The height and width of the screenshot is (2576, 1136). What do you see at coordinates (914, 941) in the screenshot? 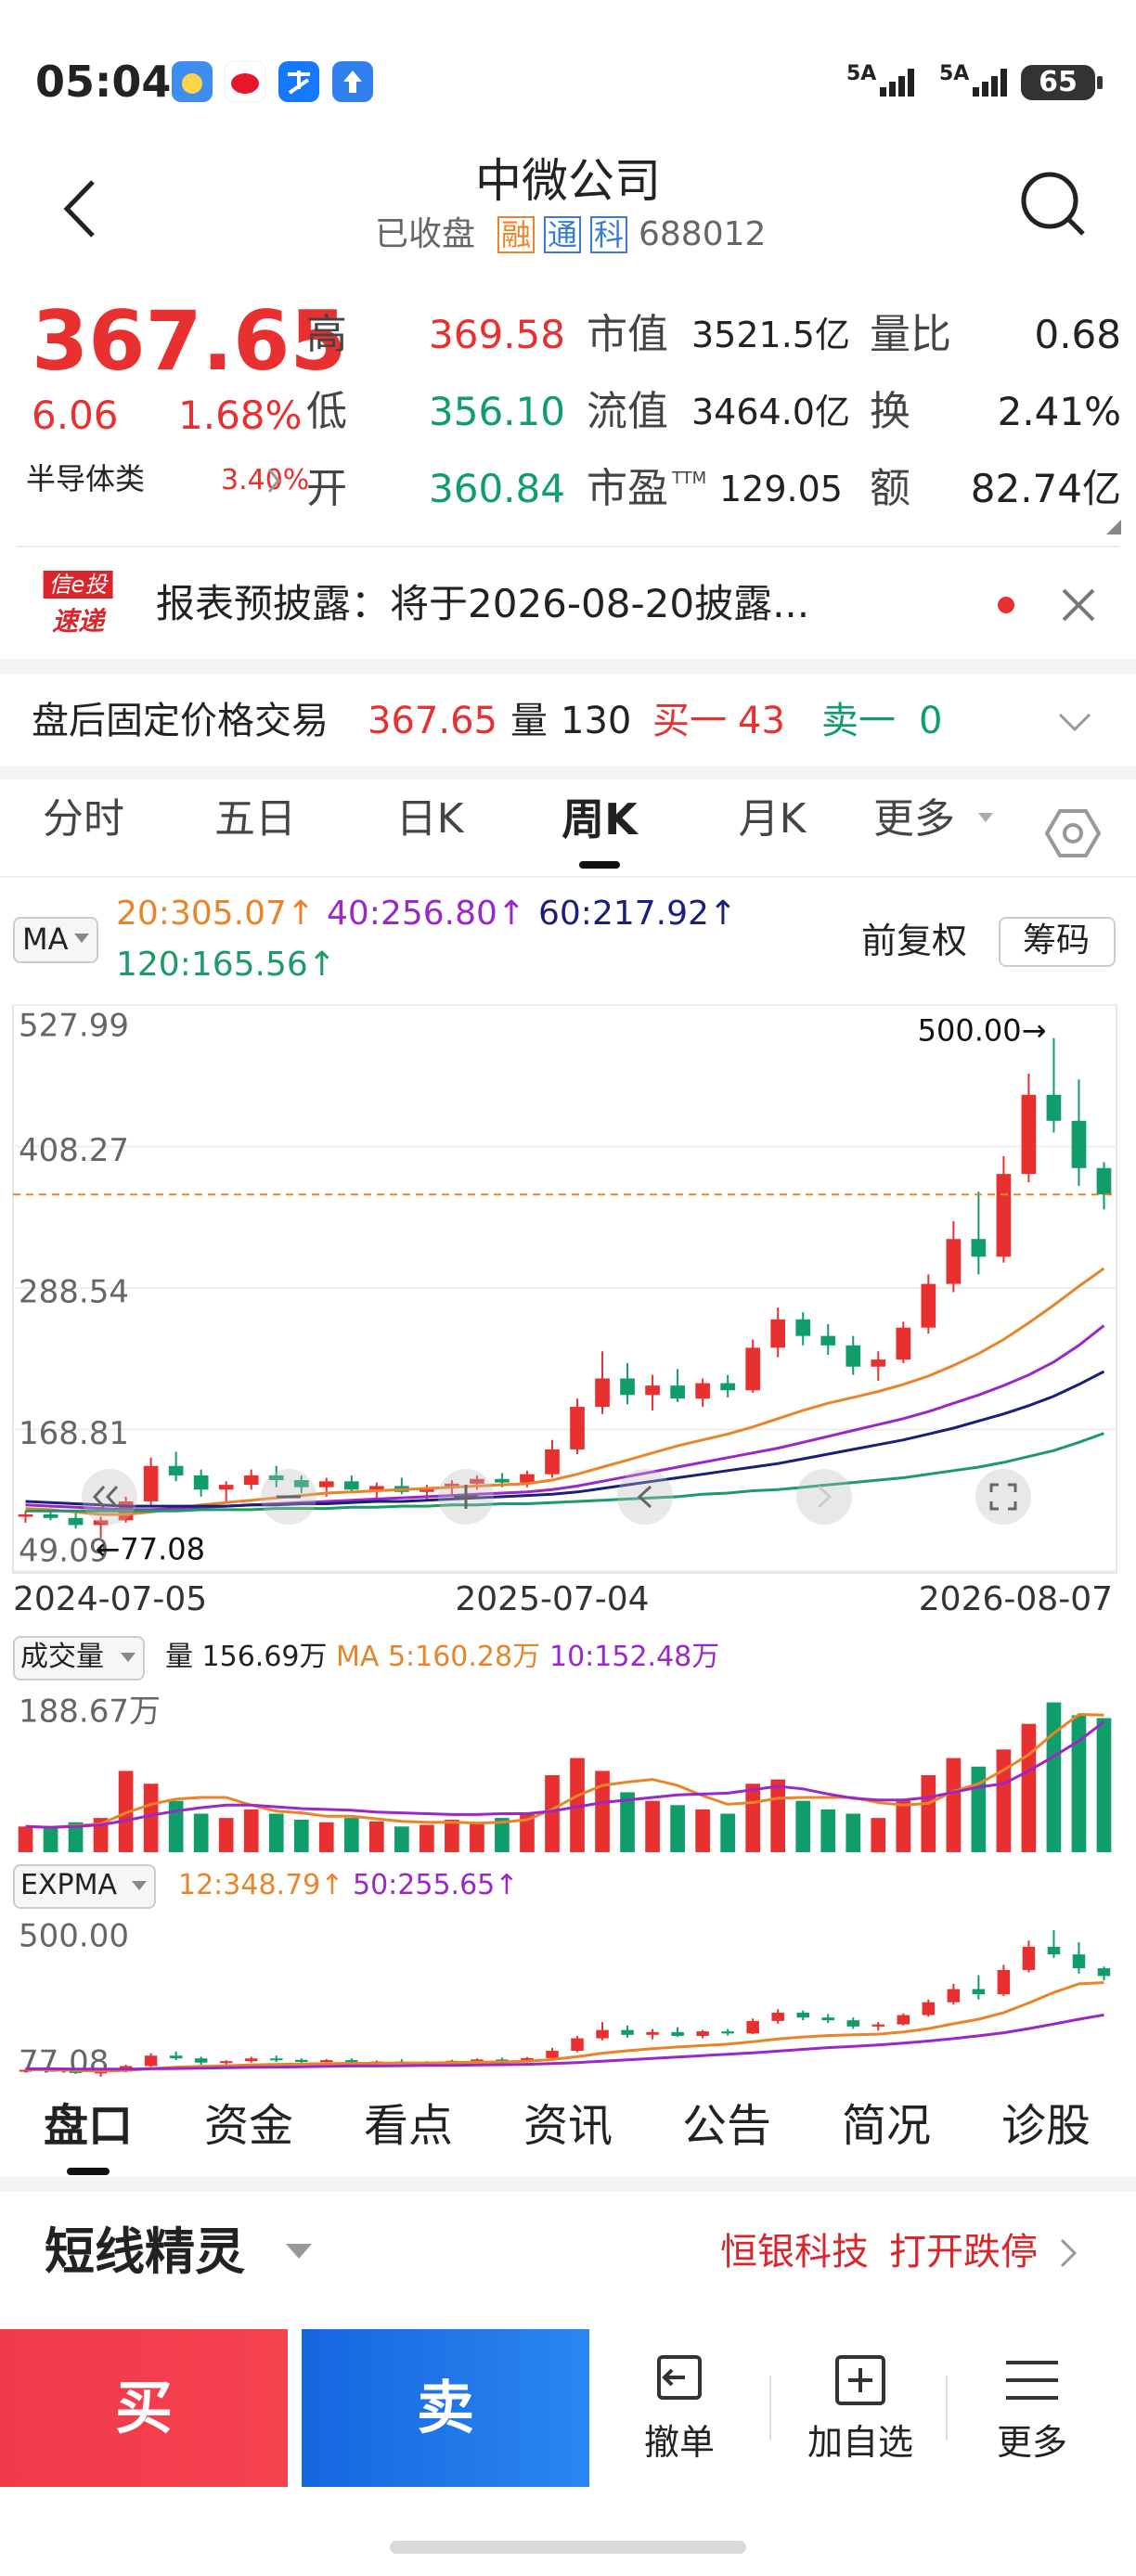
I see `adjust-mode: 前复权` at bounding box center [914, 941].